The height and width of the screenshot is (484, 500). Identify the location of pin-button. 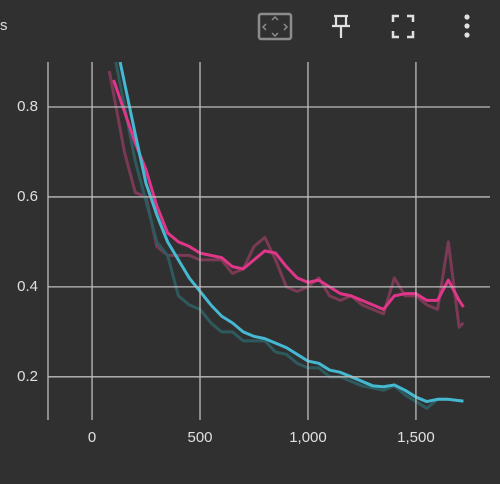
(341, 26).